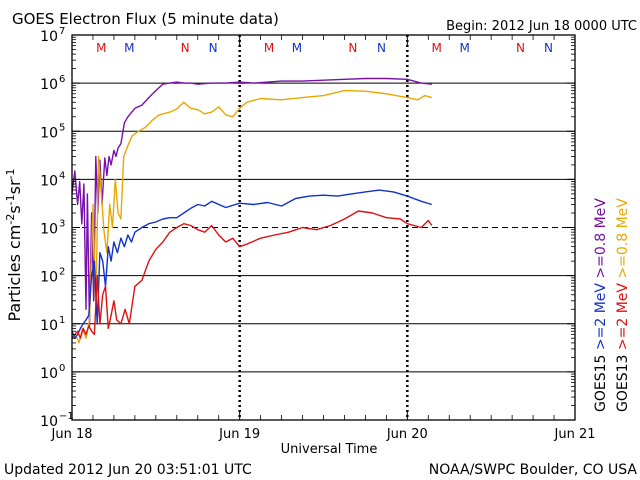  Describe the element at coordinates (520, 48) in the screenshot. I see `marker-label-10: N` at that location.